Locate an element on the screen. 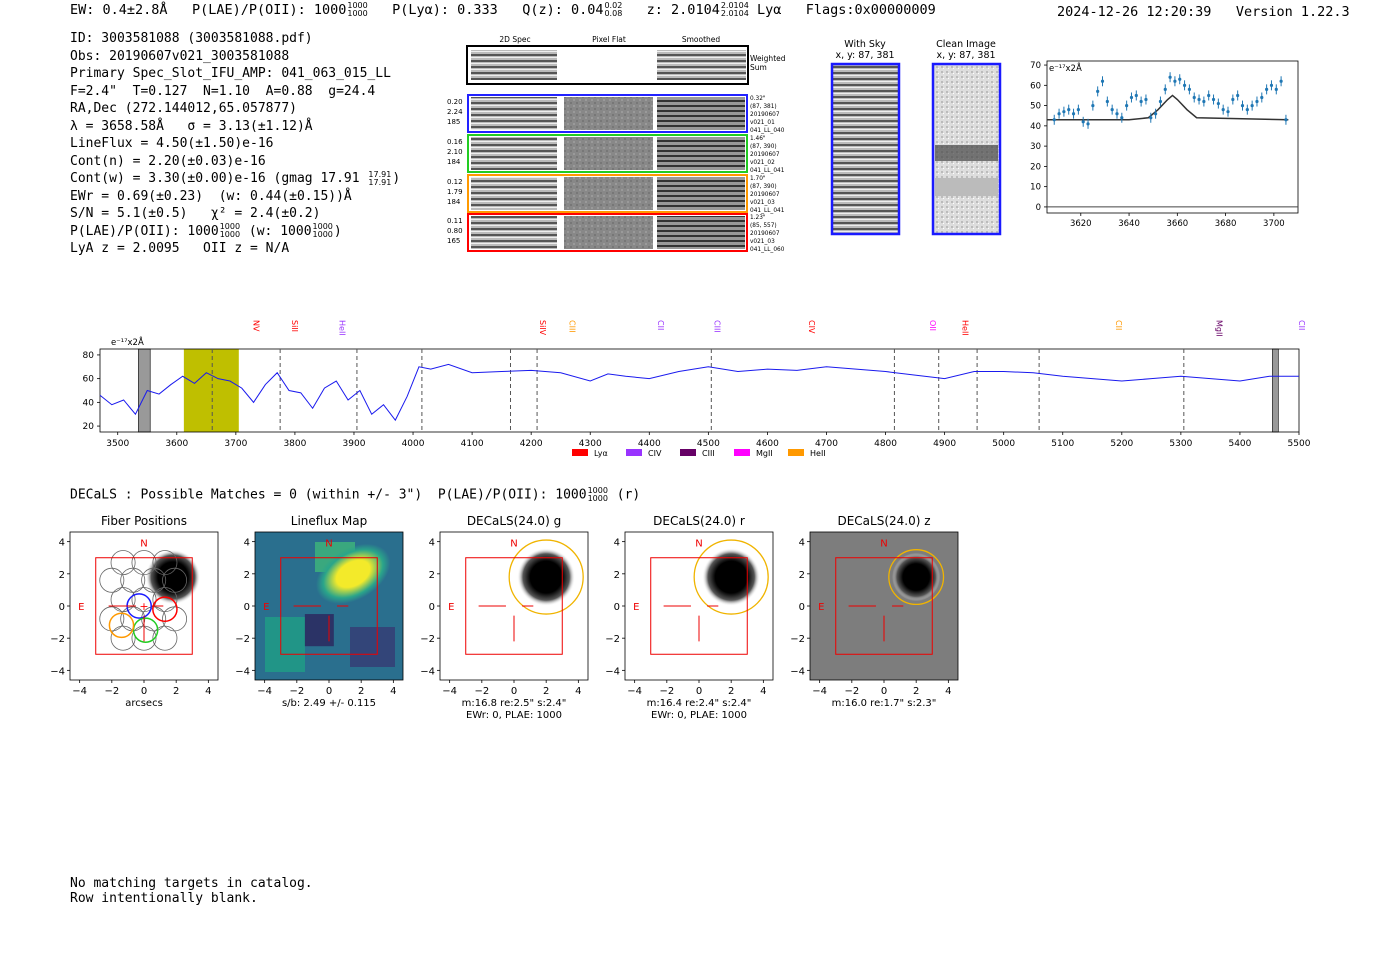  cutout-left-label: 184 is located at coordinates (454, 202).